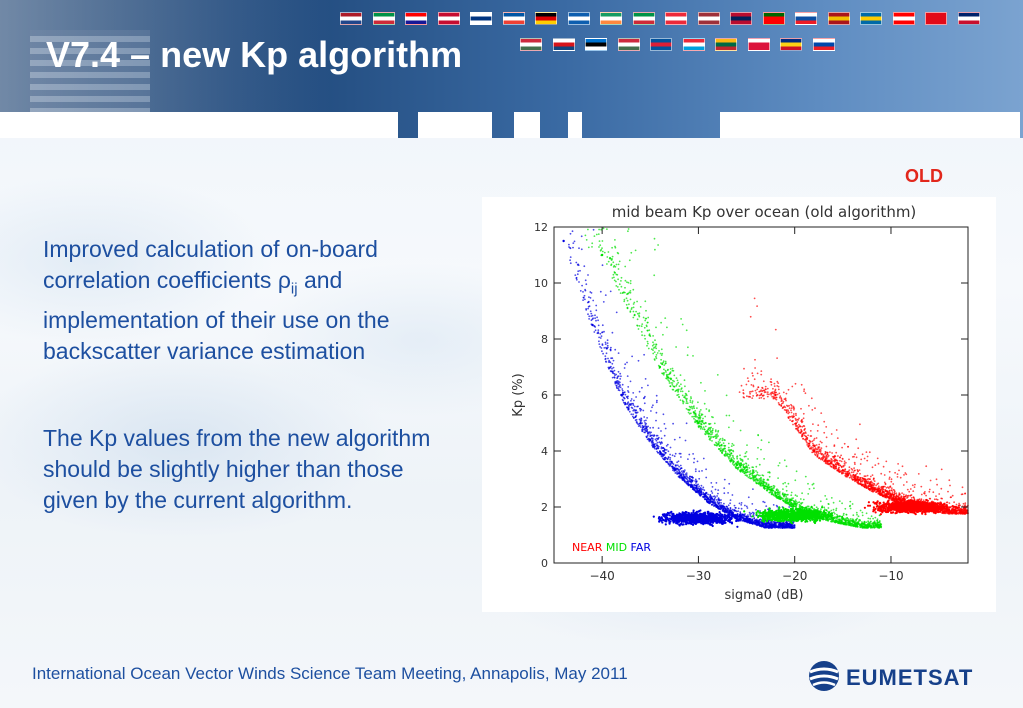  I want to click on flag-sweden-icon, so click(871, 18).